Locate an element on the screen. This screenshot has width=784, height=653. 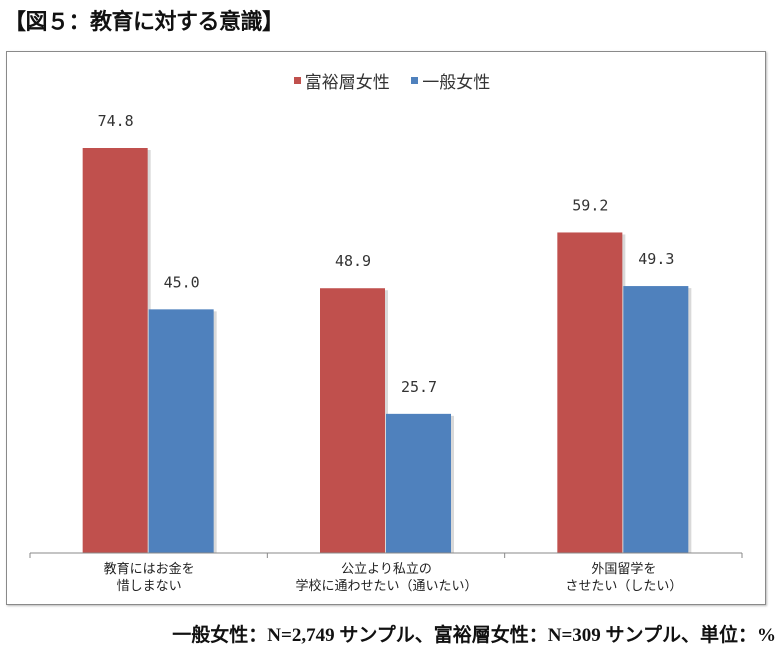
category-label-line: 教育にはお金を is located at coordinates (149, 569).